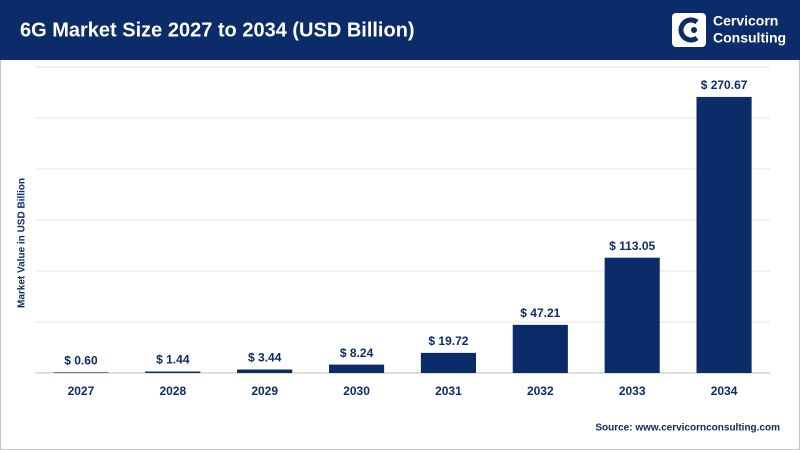  I want to click on value-label: $ 19.72, so click(448, 341).